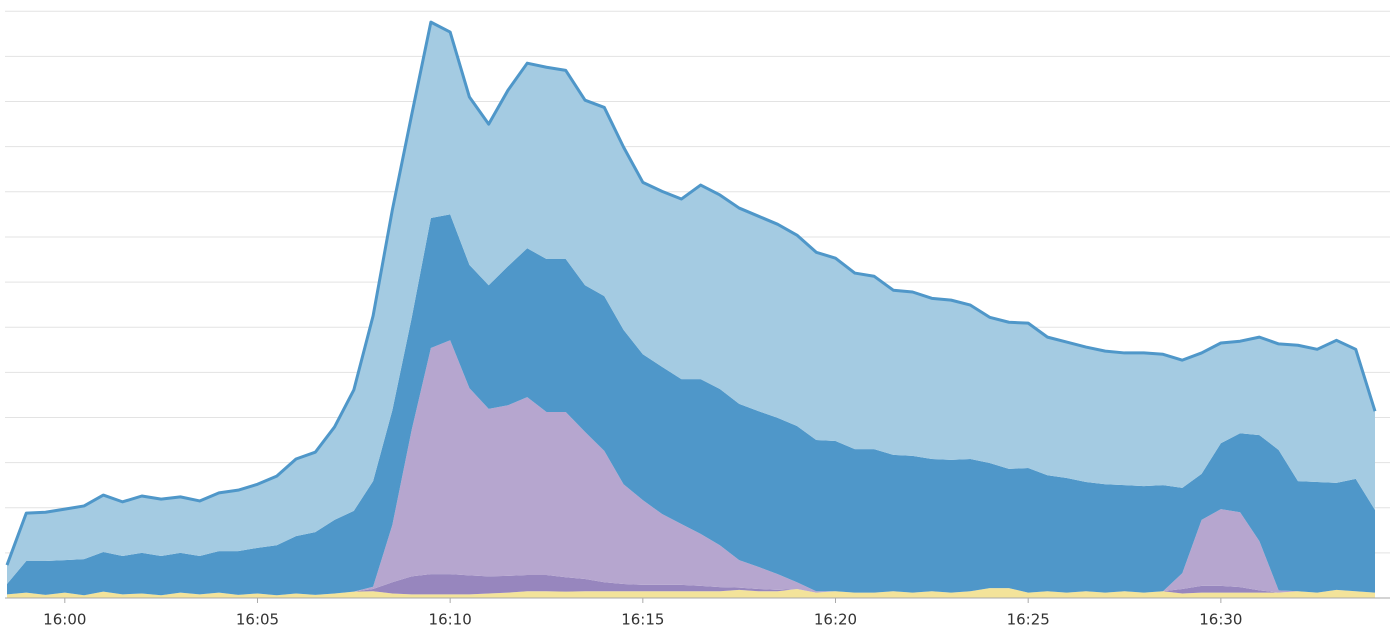  Describe the element at coordinates (1028, 620) in the screenshot. I see `x-tick-label: 16:25` at that location.